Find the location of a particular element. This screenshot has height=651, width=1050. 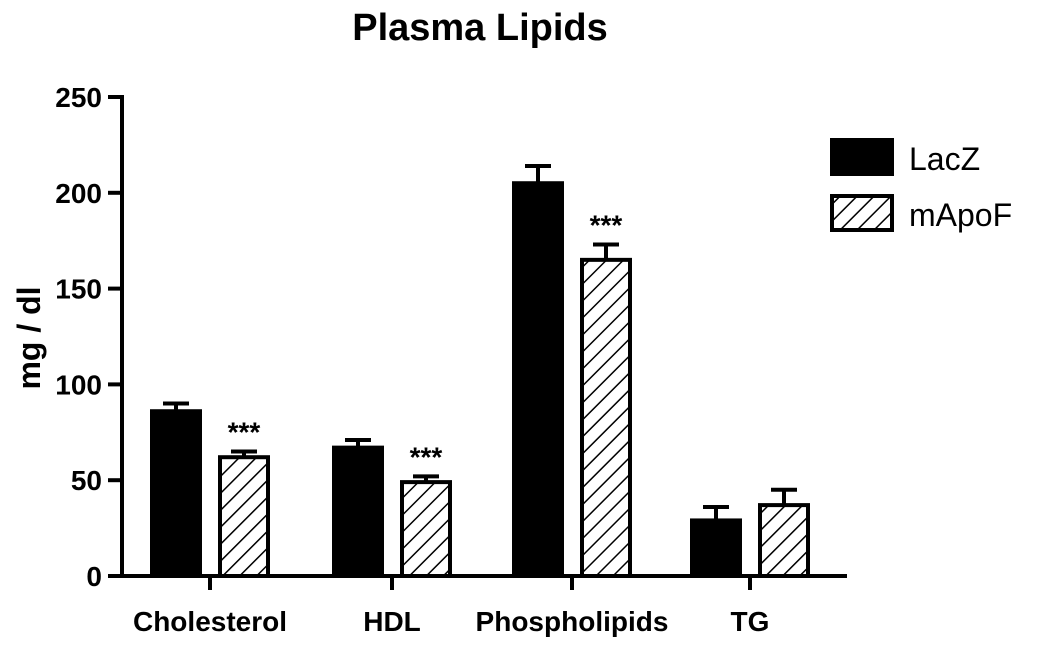

legend: LacZ mApoF is located at coordinates (921, 185).